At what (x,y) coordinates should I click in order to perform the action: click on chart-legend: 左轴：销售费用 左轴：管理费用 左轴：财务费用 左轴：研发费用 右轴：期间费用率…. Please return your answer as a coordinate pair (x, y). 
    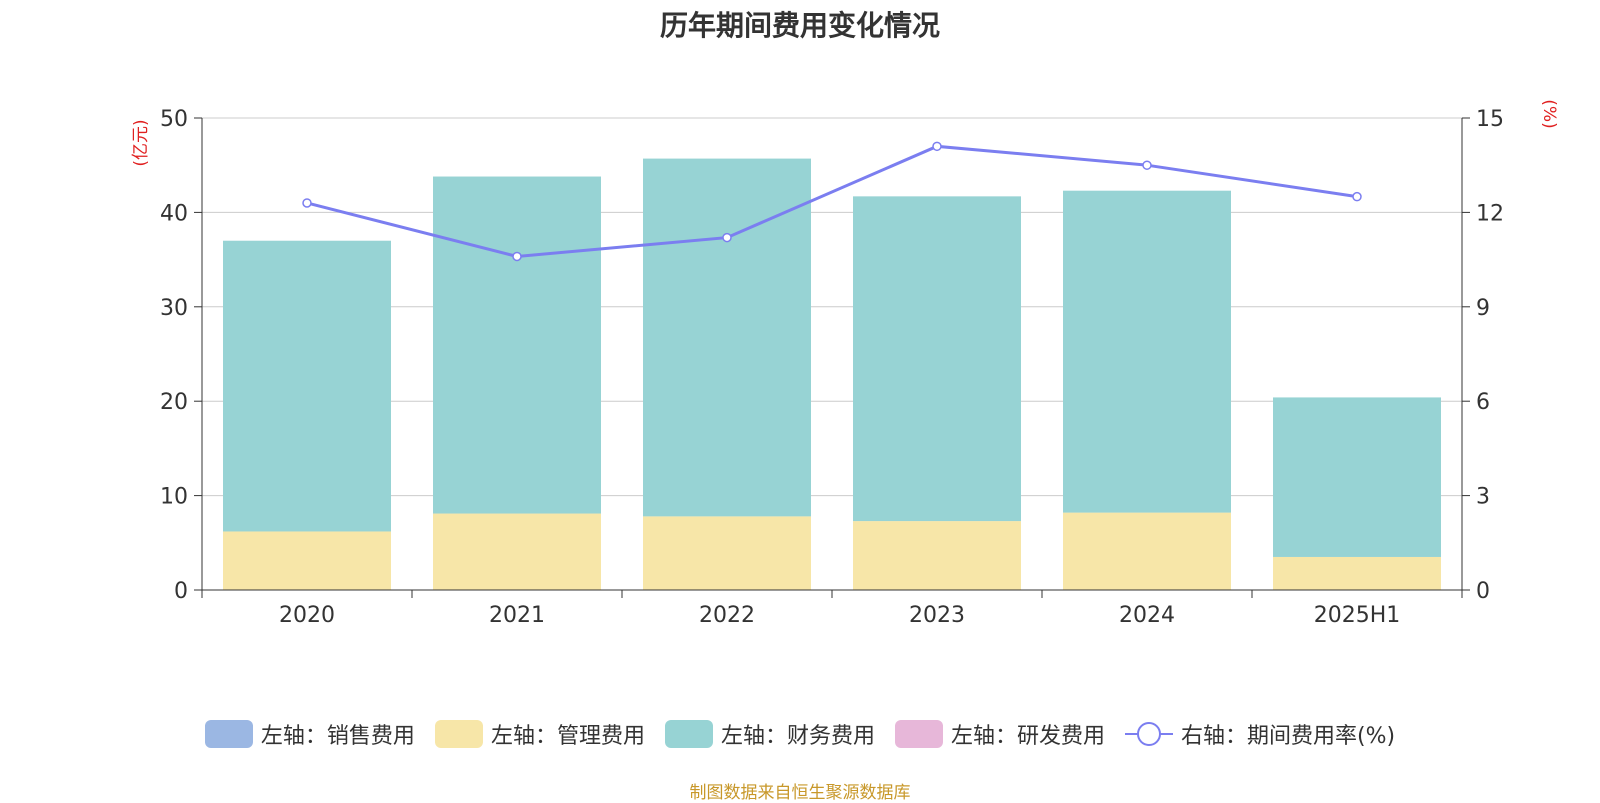
    Looking at the image, I should click on (800, 734).